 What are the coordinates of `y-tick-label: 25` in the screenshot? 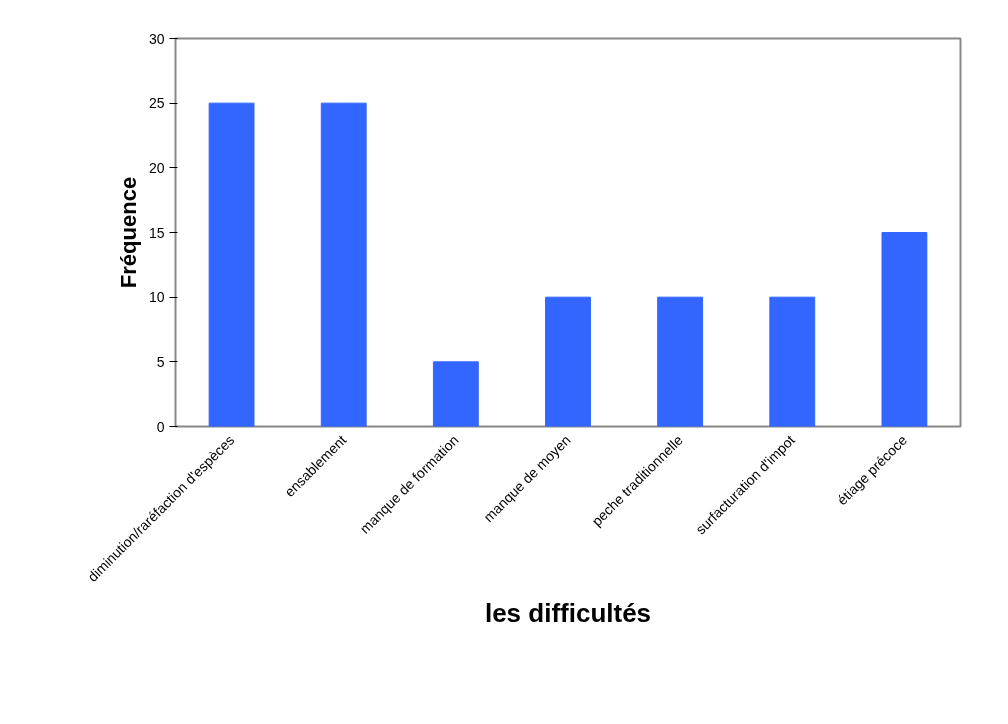 It's located at (156, 103).